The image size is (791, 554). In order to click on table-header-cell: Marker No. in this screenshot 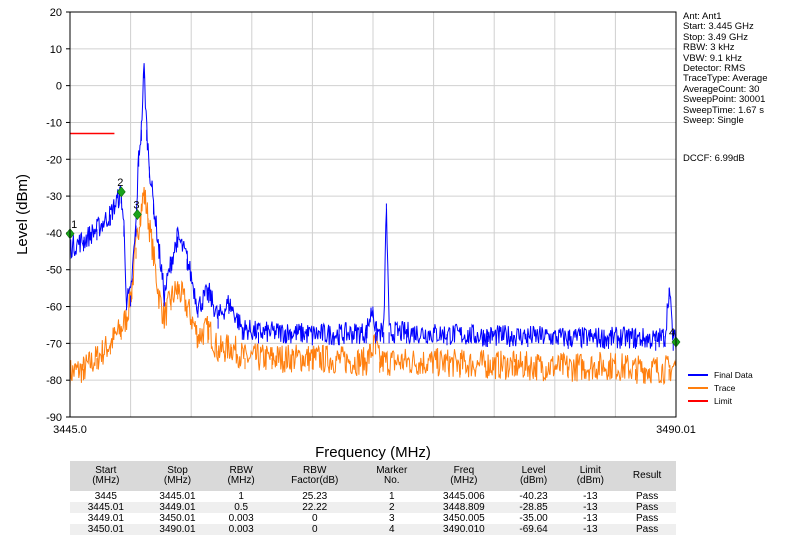, I will do `click(392, 476)`.